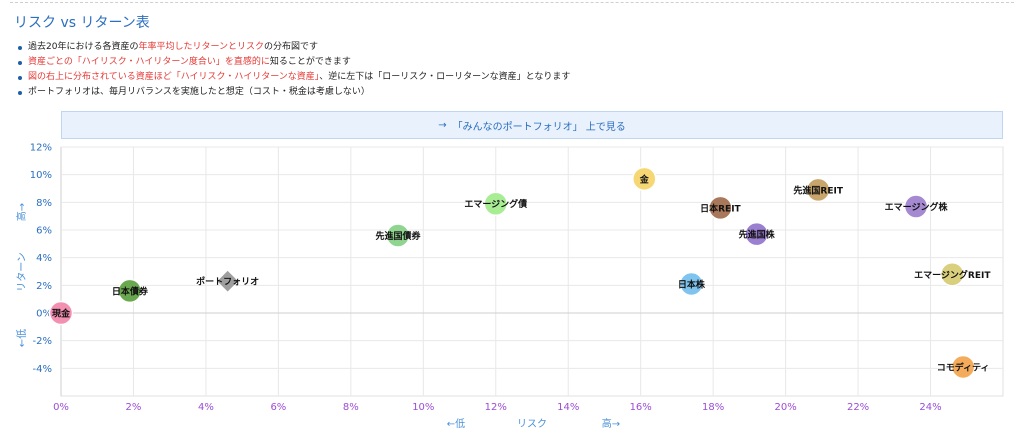  I want to click on description-item: 資産ごとの「ハイリスク・ハイリターン度合い」を直感的に知ることができます, so click(293, 62).